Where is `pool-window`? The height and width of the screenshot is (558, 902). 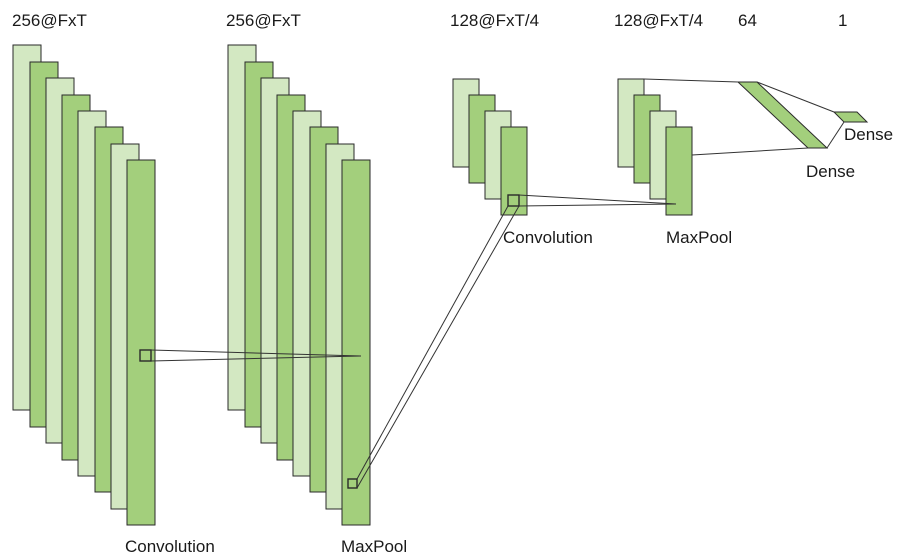 pool-window is located at coordinates (352, 483).